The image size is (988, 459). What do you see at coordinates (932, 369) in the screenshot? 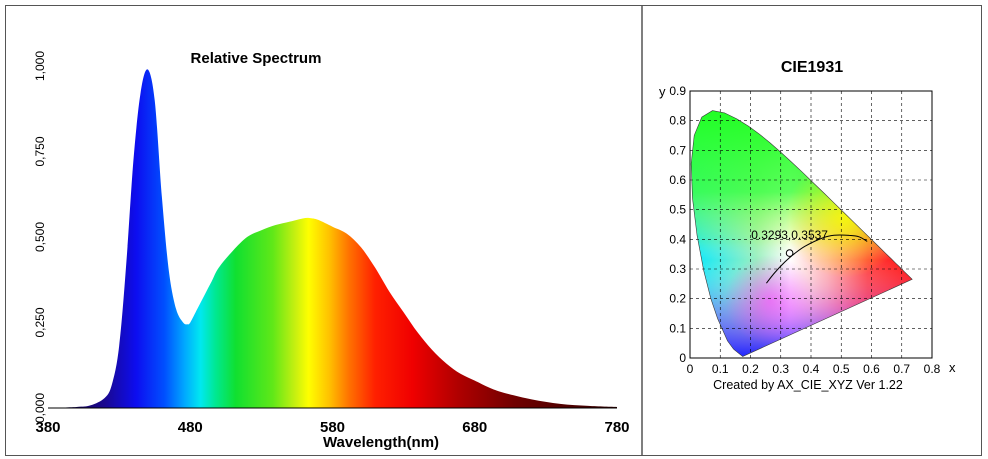
I see `cie-x-tick-8: 0.8` at bounding box center [932, 369].